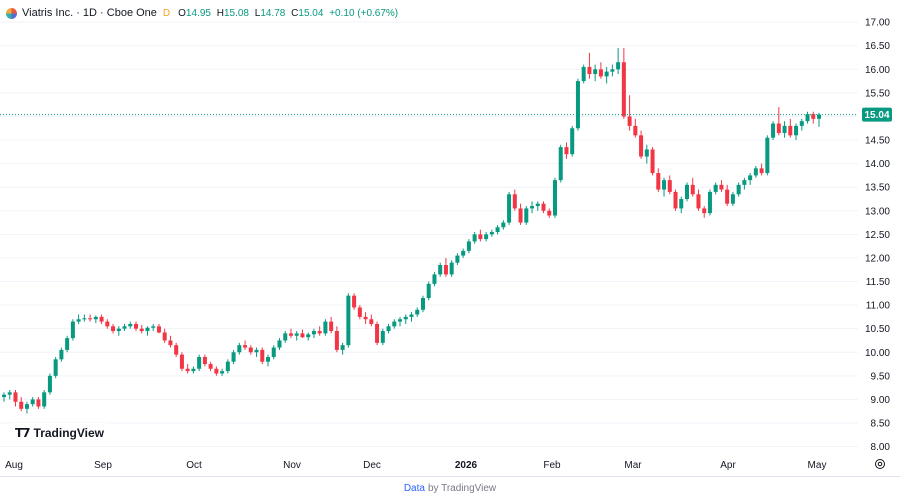 The height and width of the screenshot is (499, 900). What do you see at coordinates (878, 306) in the screenshot?
I see `y-tick-label: 11.00` at bounding box center [878, 306].